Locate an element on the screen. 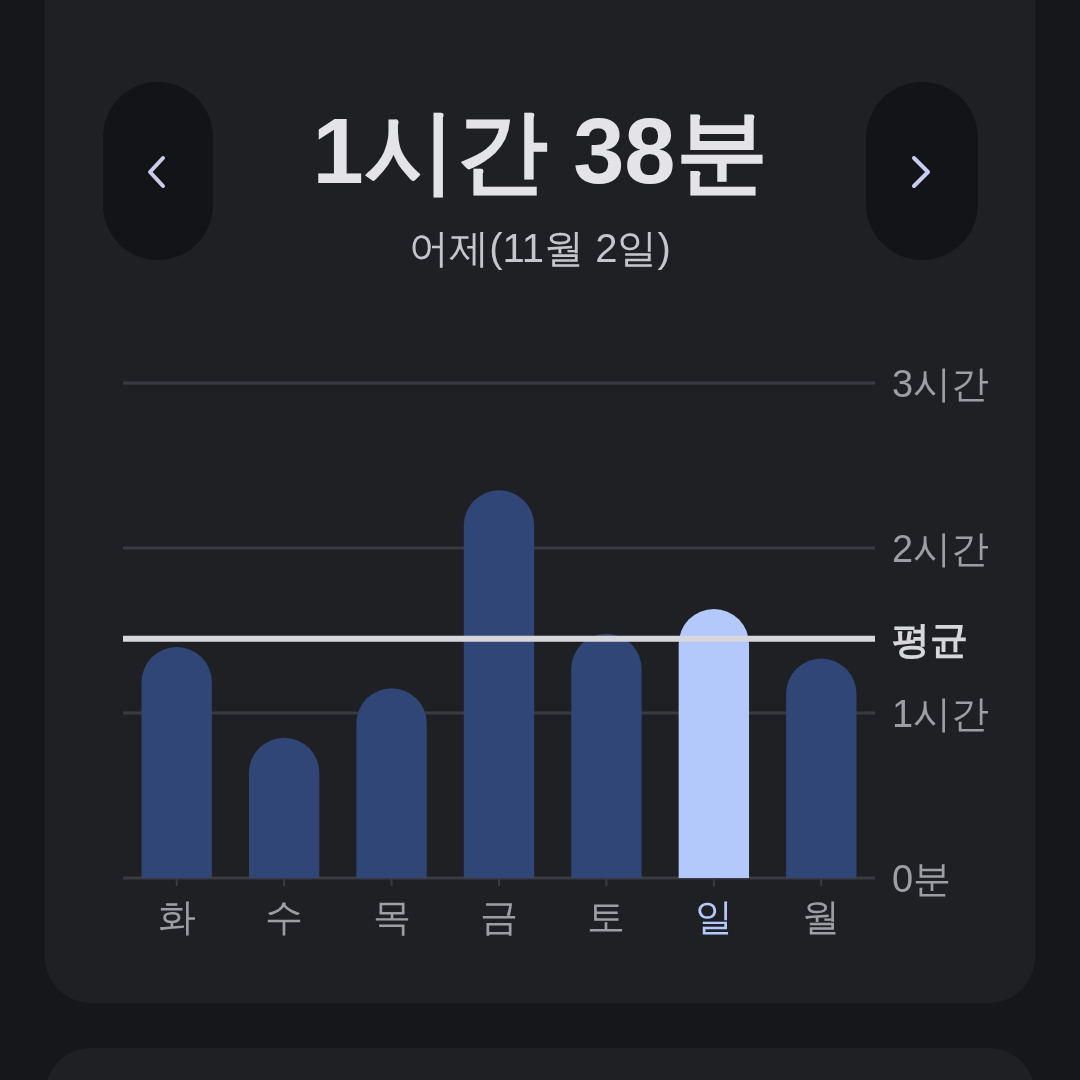 The height and width of the screenshot is (1080, 1080). chart-subtitle: 어제(11월 2일) is located at coordinates (540, 248).